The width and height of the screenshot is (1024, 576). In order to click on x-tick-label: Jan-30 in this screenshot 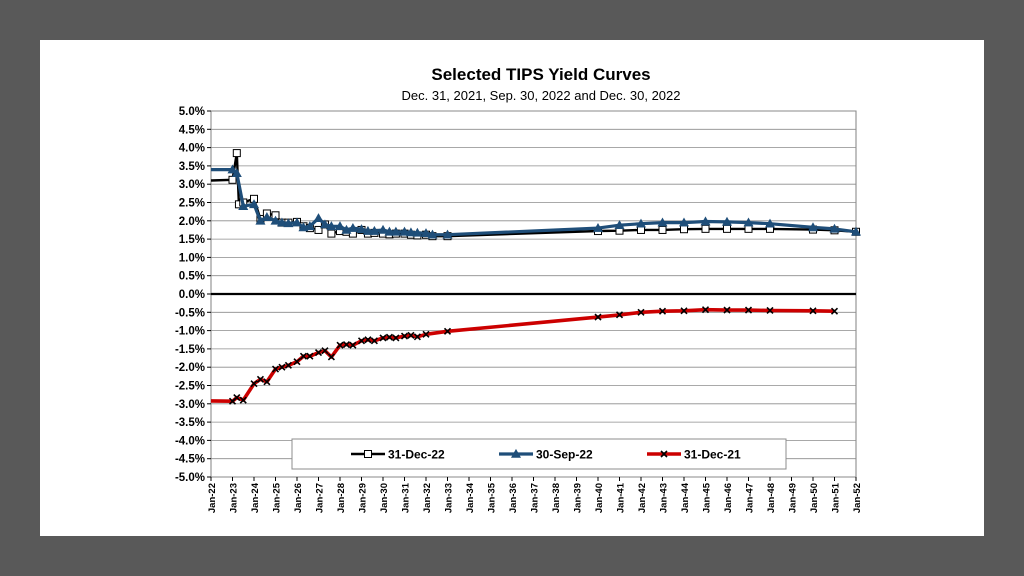, I will do `click(384, 498)`.